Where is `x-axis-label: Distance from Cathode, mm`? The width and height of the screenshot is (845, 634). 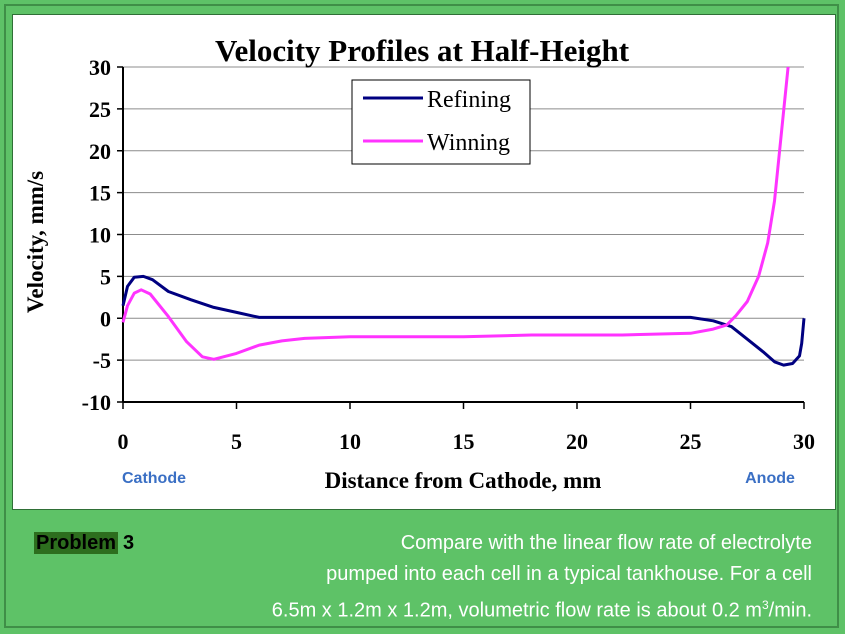 x-axis-label: Distance from Cathode, mm is located at coordinates (463, 480).